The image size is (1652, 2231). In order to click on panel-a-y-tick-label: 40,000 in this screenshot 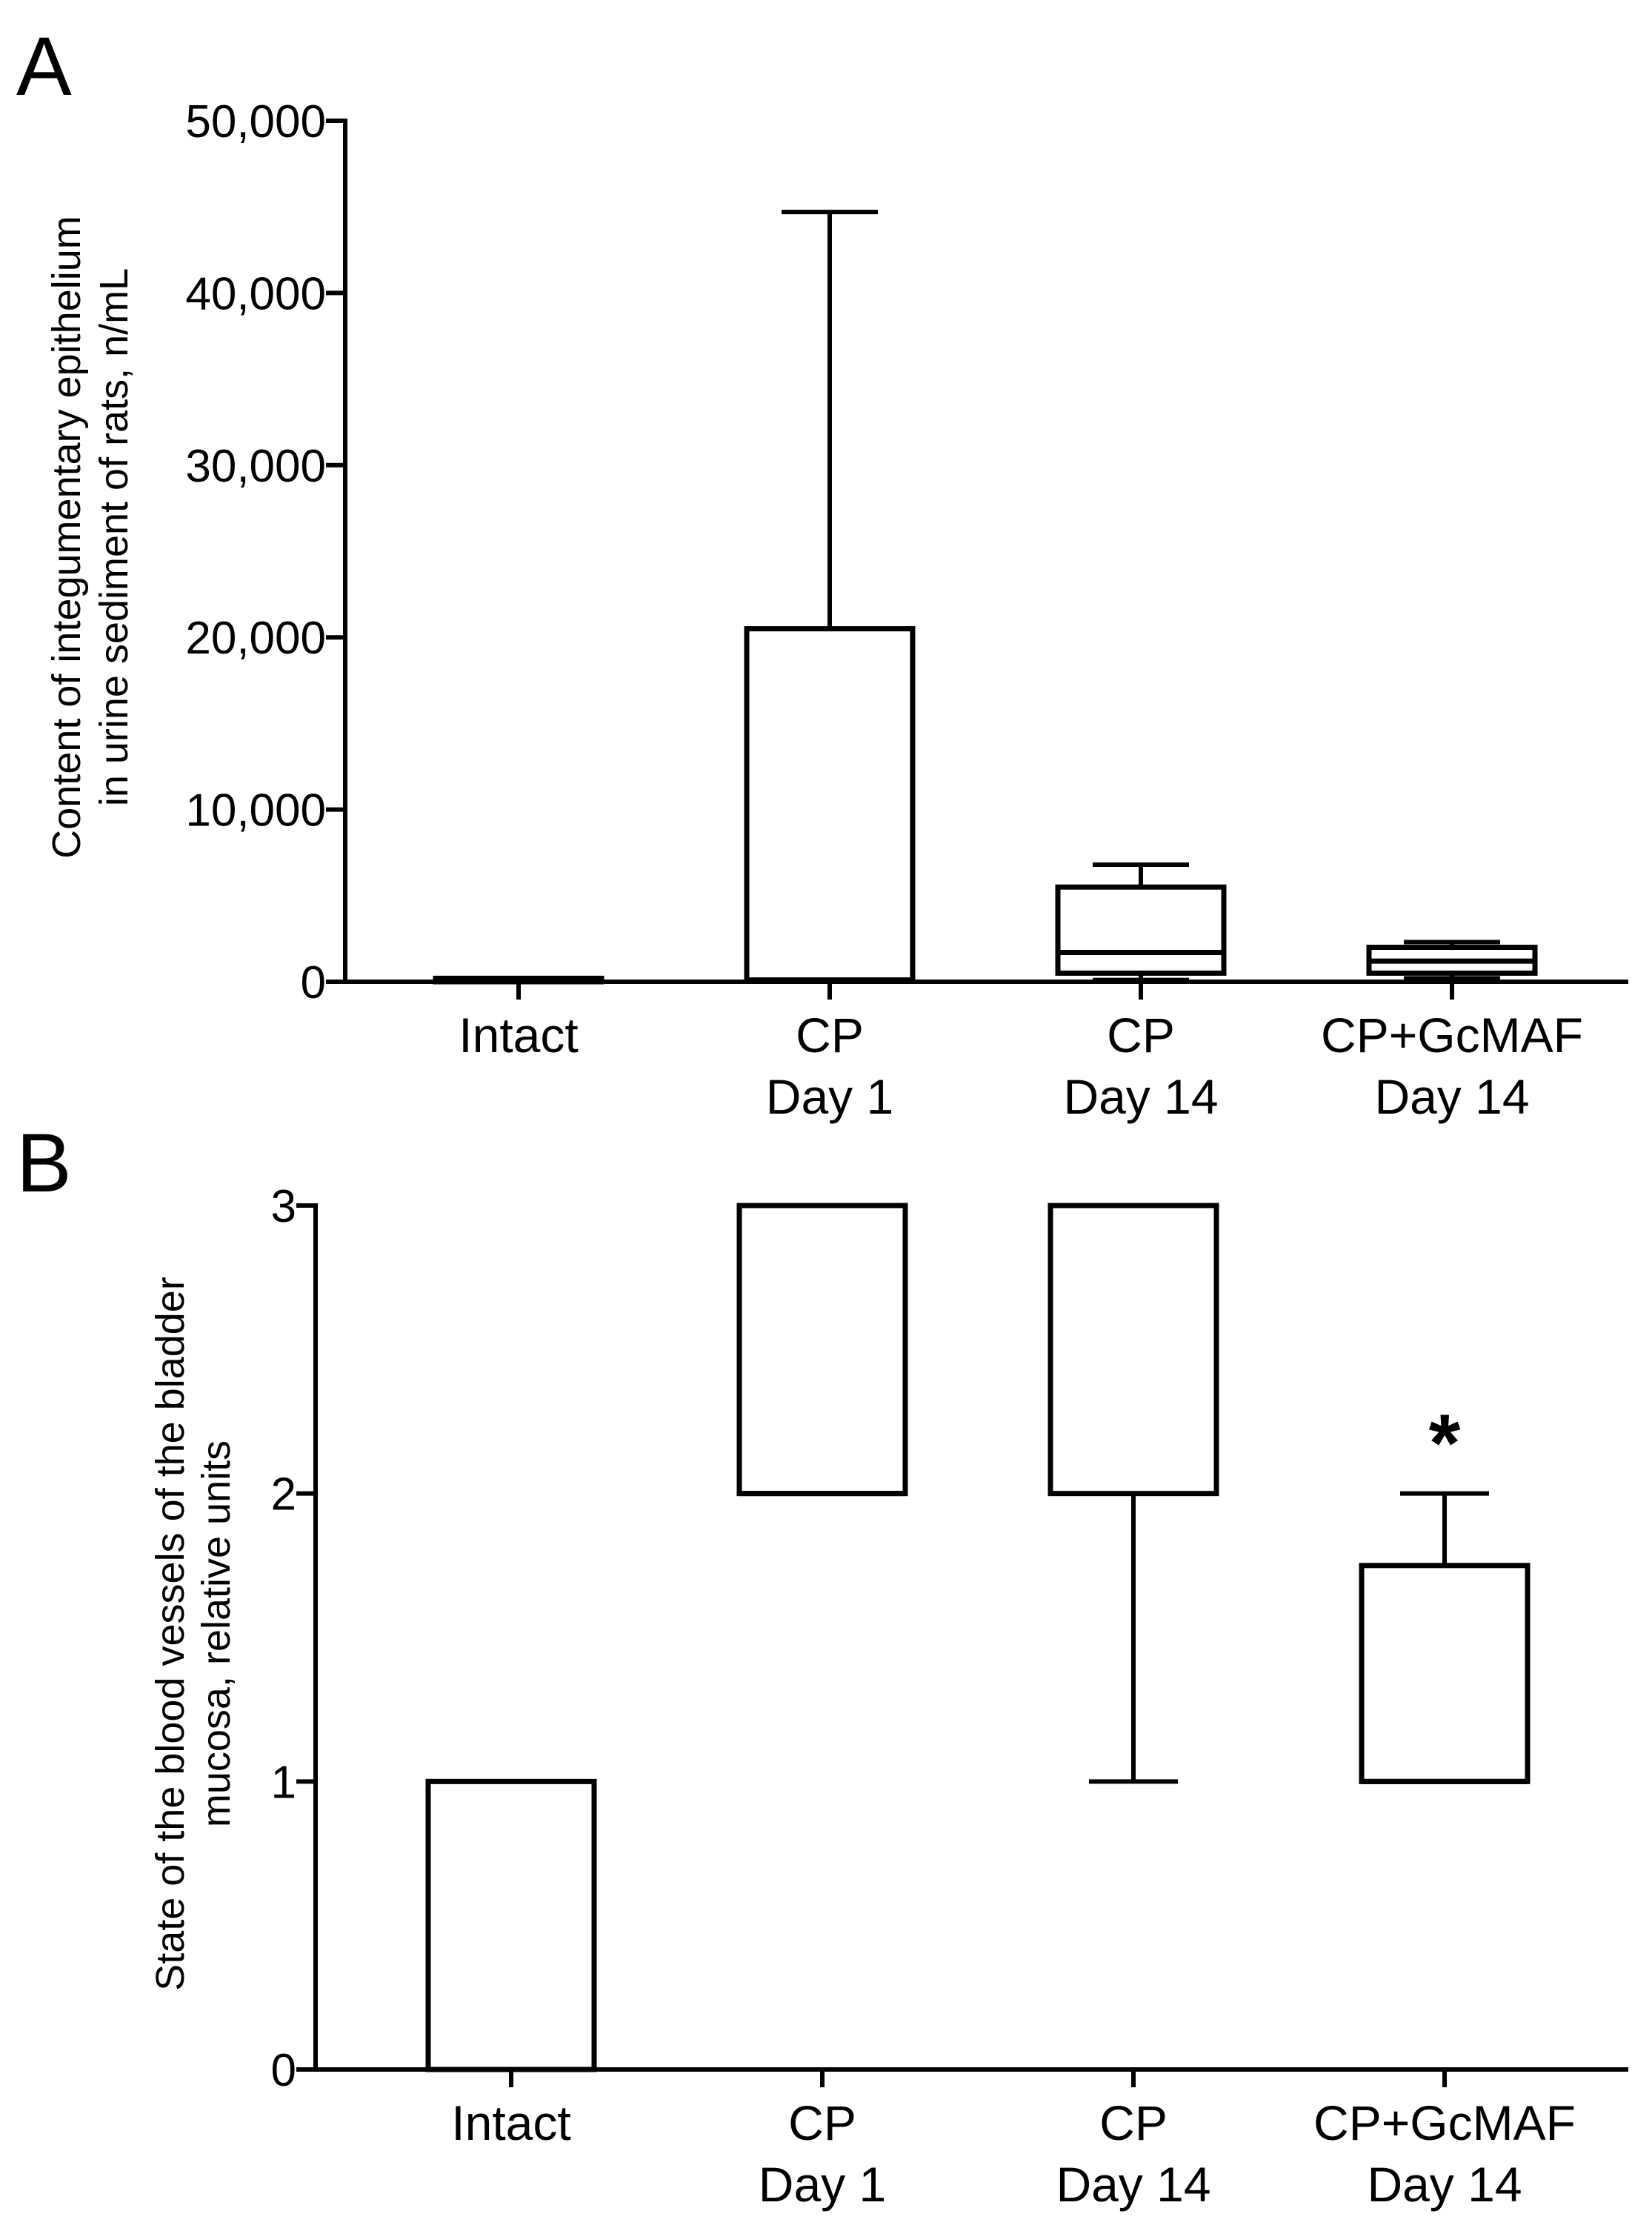, I will do `click(255, 293)`.